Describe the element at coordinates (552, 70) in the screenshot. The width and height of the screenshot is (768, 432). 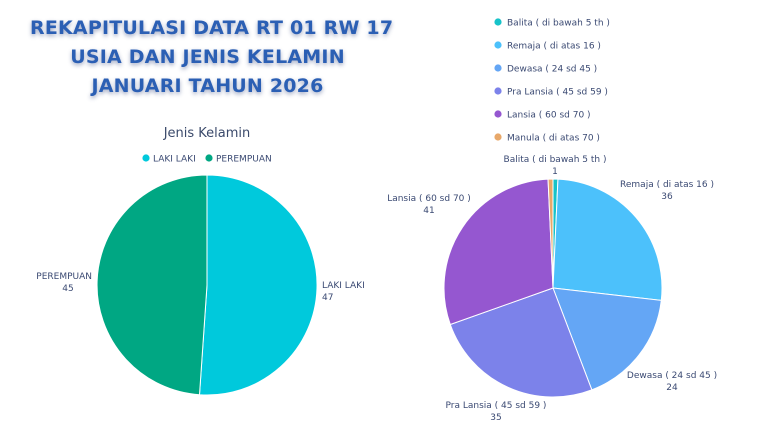
I see `legend-label: Dewasa ( 24 sd 45 )` at that location.